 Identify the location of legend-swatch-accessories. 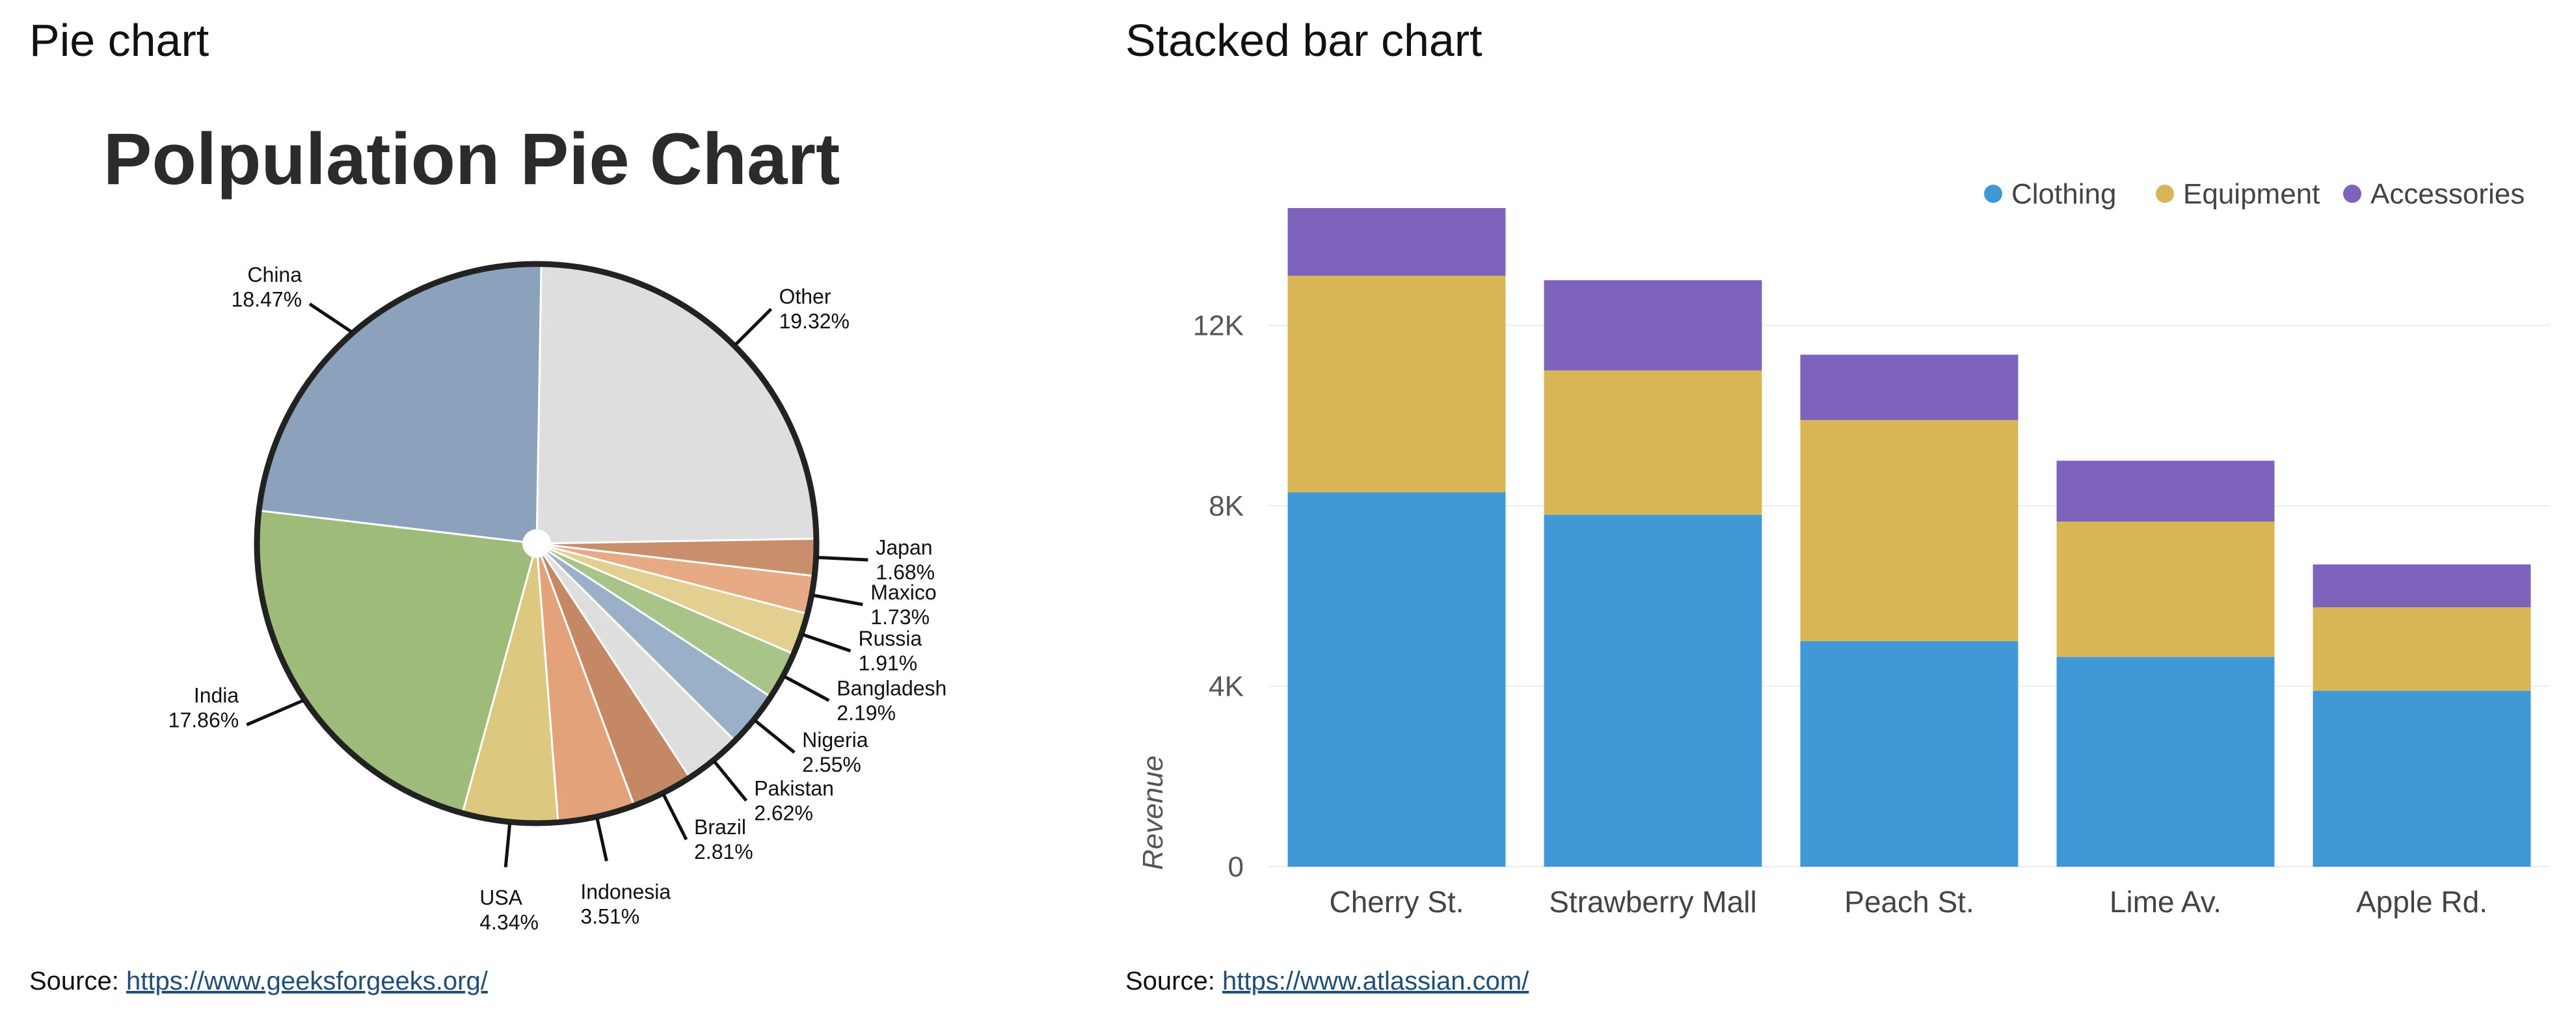
(2352, 194).